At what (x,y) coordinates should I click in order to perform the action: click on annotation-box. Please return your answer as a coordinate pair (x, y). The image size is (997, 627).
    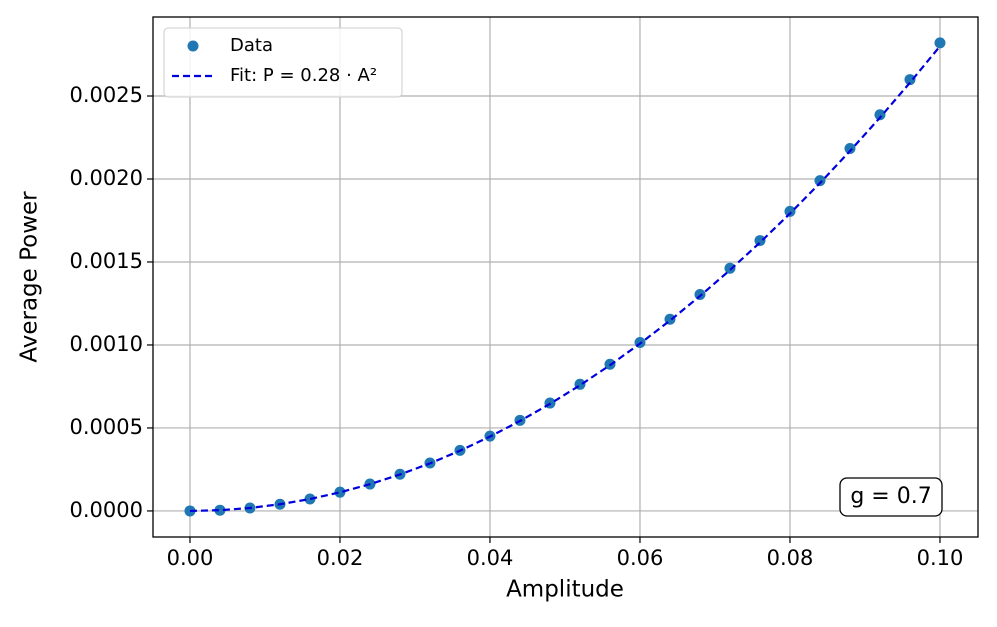
    Looking at the image, I should click on (891, 497).